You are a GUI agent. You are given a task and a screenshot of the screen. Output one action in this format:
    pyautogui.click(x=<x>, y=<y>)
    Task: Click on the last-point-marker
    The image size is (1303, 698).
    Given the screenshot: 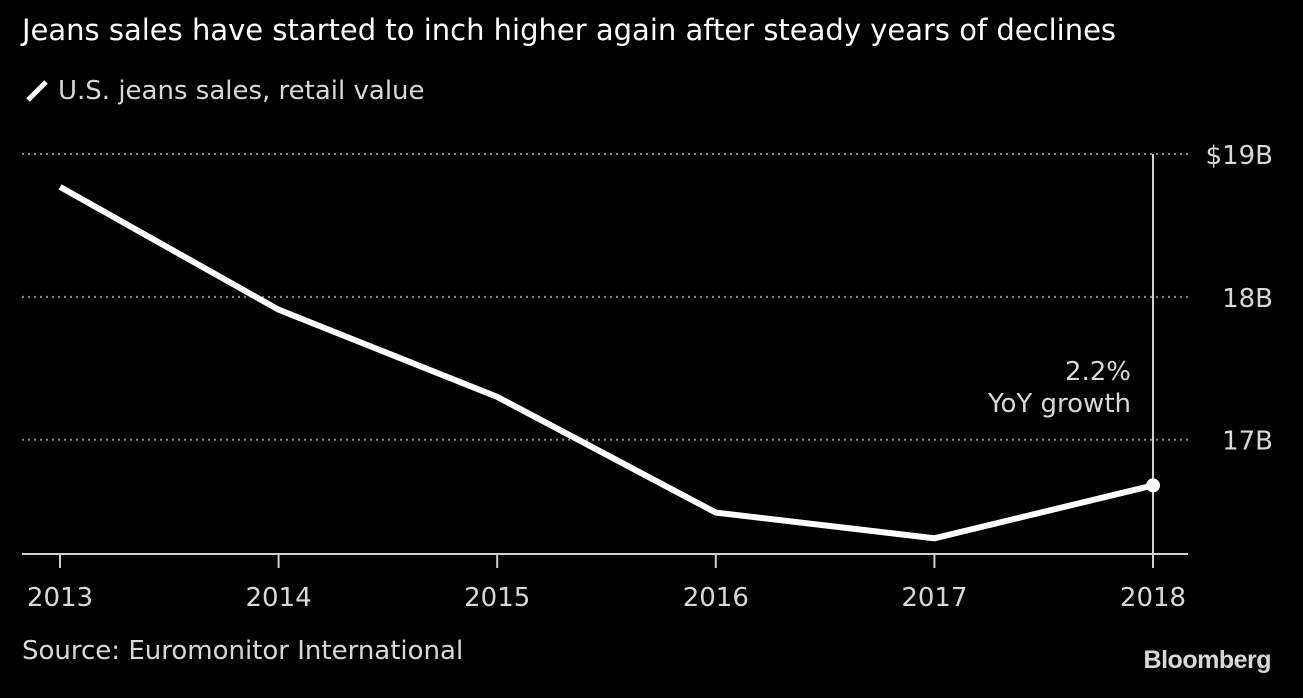 What is the action you would take?
    pyautogui.click(x=1153, y=485)
    